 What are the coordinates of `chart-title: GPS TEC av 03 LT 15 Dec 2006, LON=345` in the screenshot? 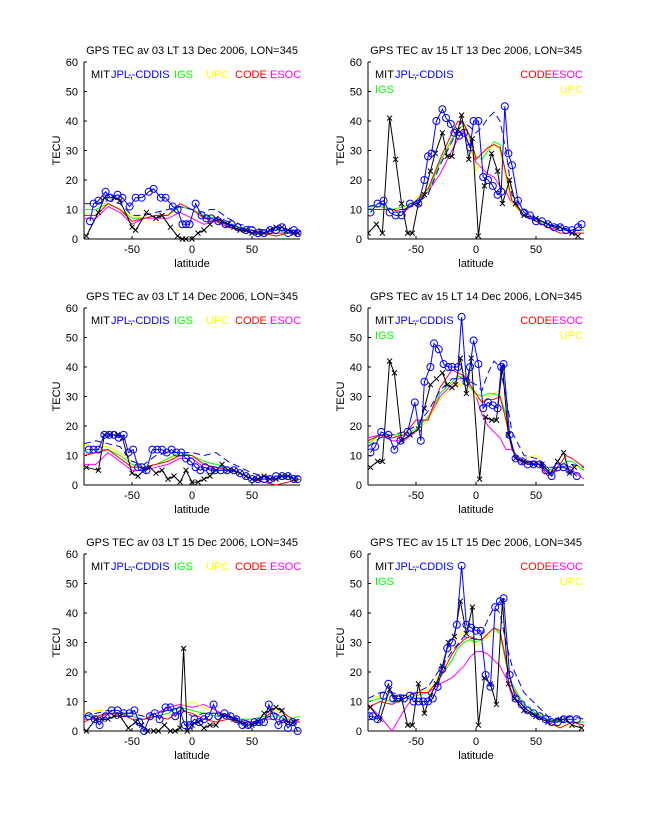 It's located at (192, 543).